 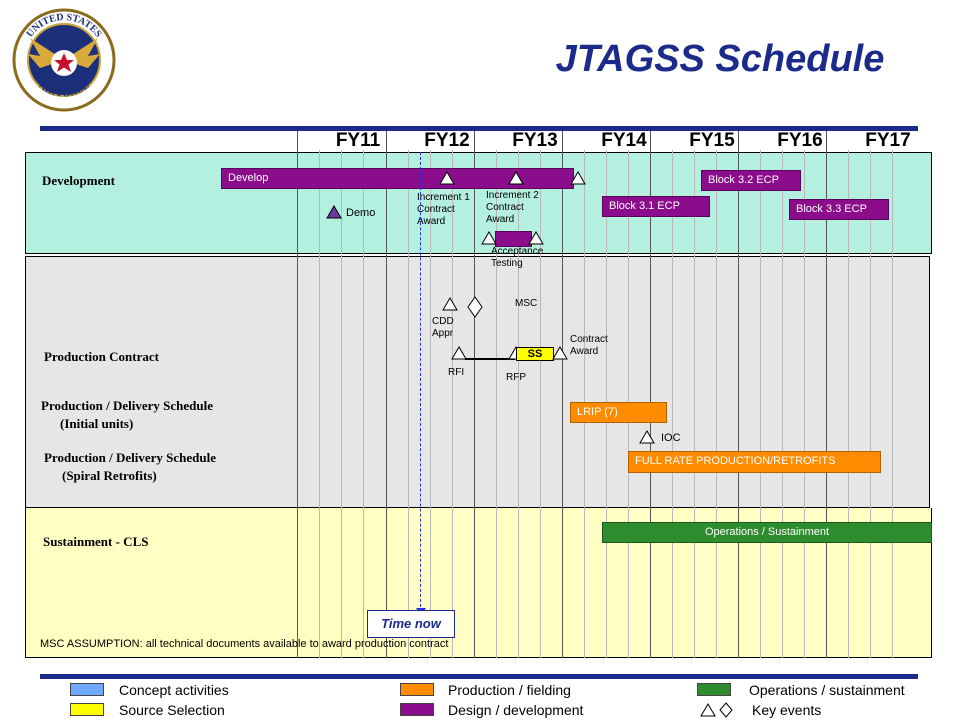 I want to click on contract-label-1: Contract, so click(x=589, y=339).